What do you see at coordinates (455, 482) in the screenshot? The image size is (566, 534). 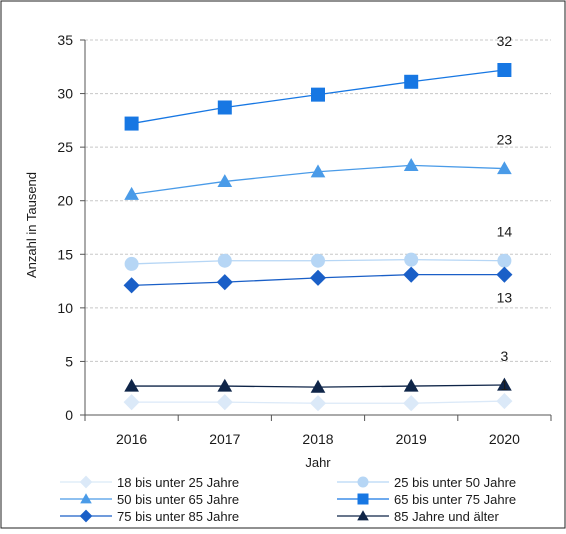 I see `legend-label: 25 bis unter 50 Jahre` at bounding box center [455, 482].